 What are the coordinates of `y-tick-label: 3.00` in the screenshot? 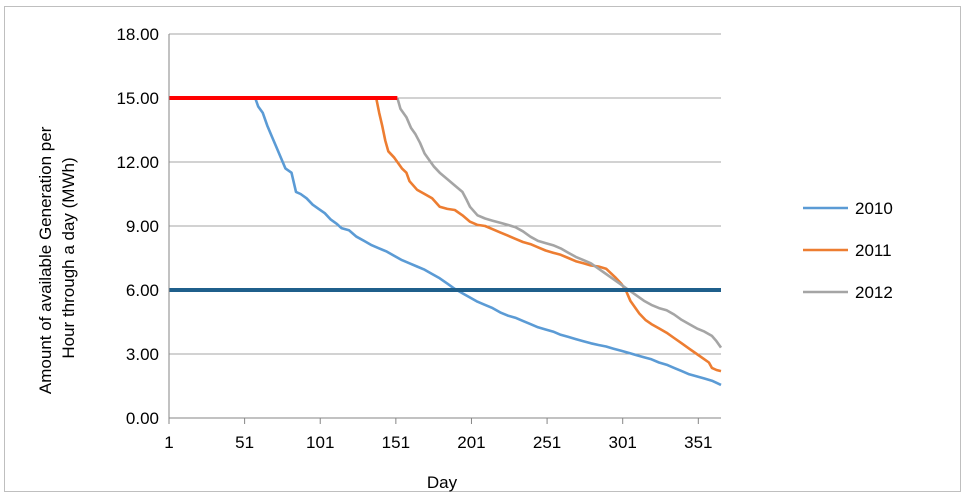 It's located at (142, 354).